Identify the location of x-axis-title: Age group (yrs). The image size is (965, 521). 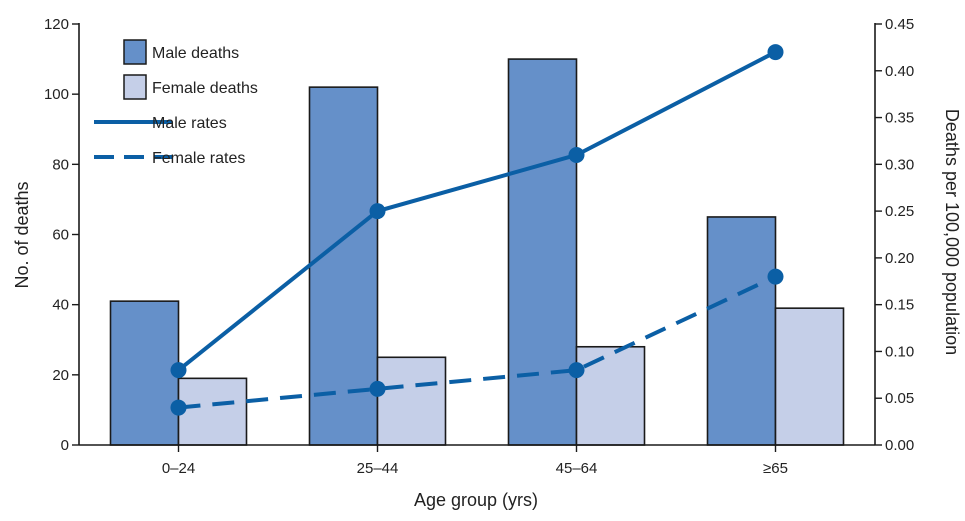
(476, 500).